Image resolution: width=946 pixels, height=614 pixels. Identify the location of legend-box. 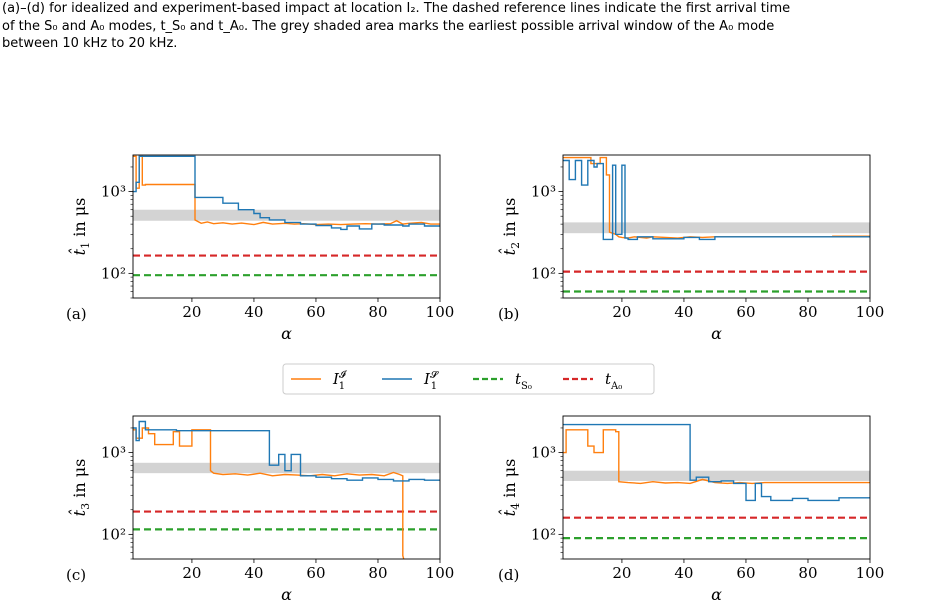
(468, 379).